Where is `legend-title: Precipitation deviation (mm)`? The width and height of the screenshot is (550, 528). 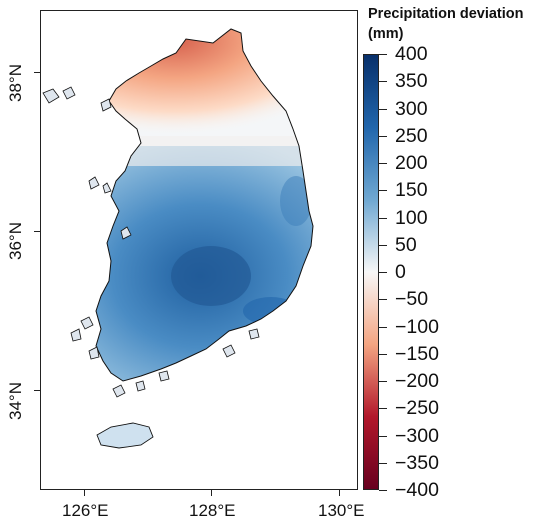
legend-title: Precipitation deviation (mm) is located at coordinates (458, 24).